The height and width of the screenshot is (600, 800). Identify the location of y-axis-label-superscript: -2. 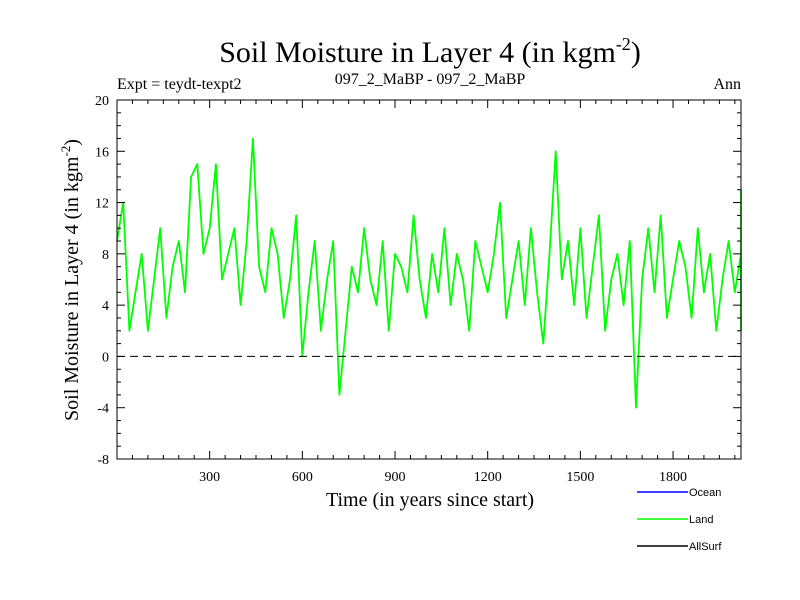
(65, 151).